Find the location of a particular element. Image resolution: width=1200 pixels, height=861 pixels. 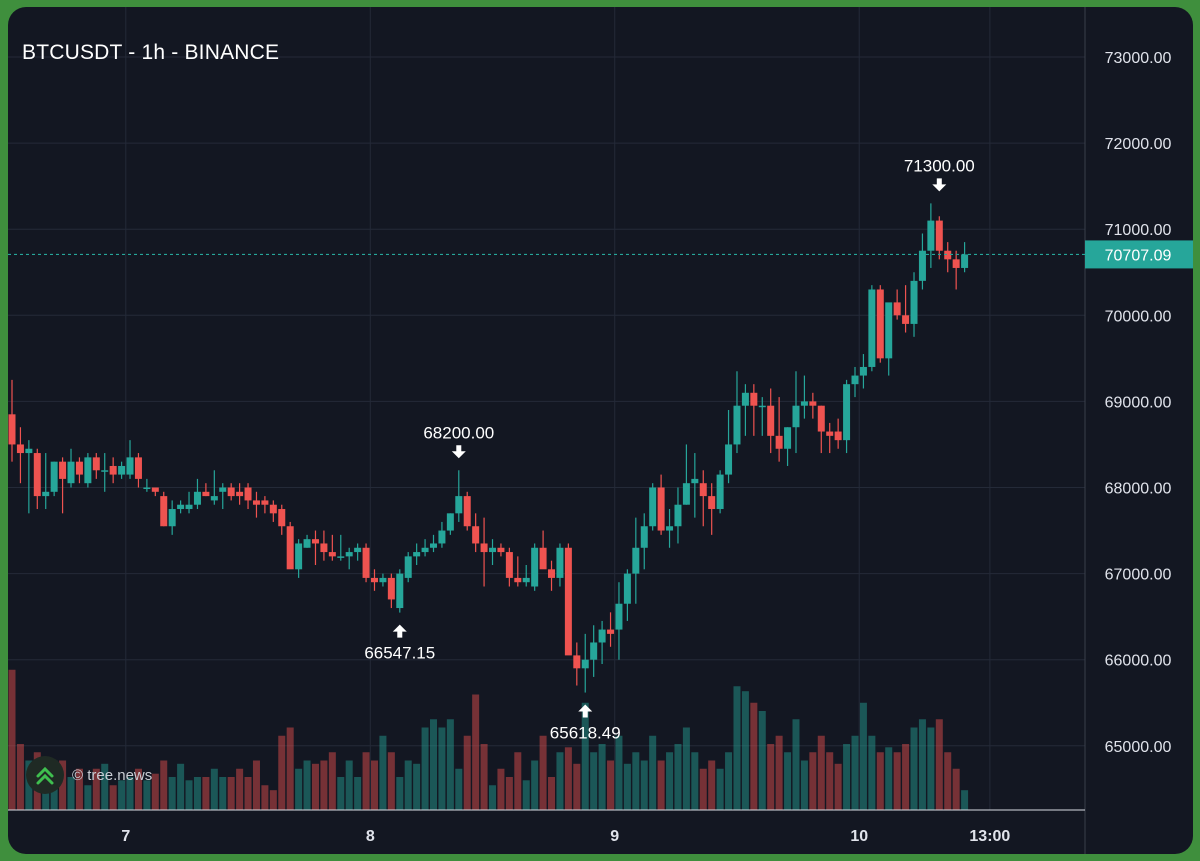

current-price-label: 70707.09 is located at coordinates (1138, 255).